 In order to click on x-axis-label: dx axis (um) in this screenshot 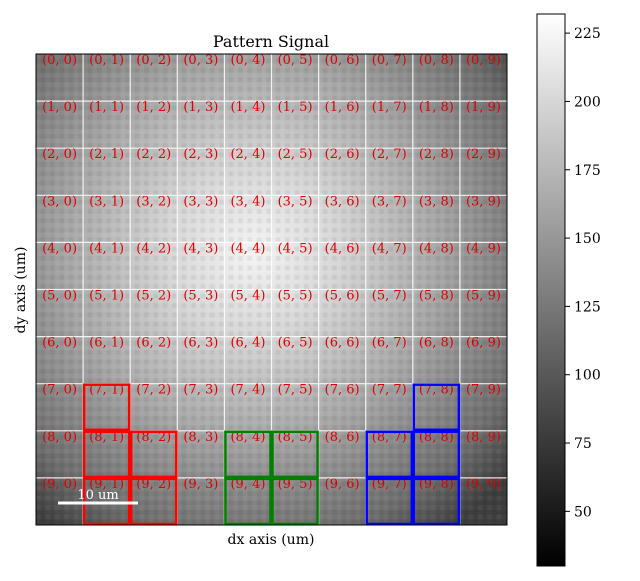, I will do `click(271, 540)`.